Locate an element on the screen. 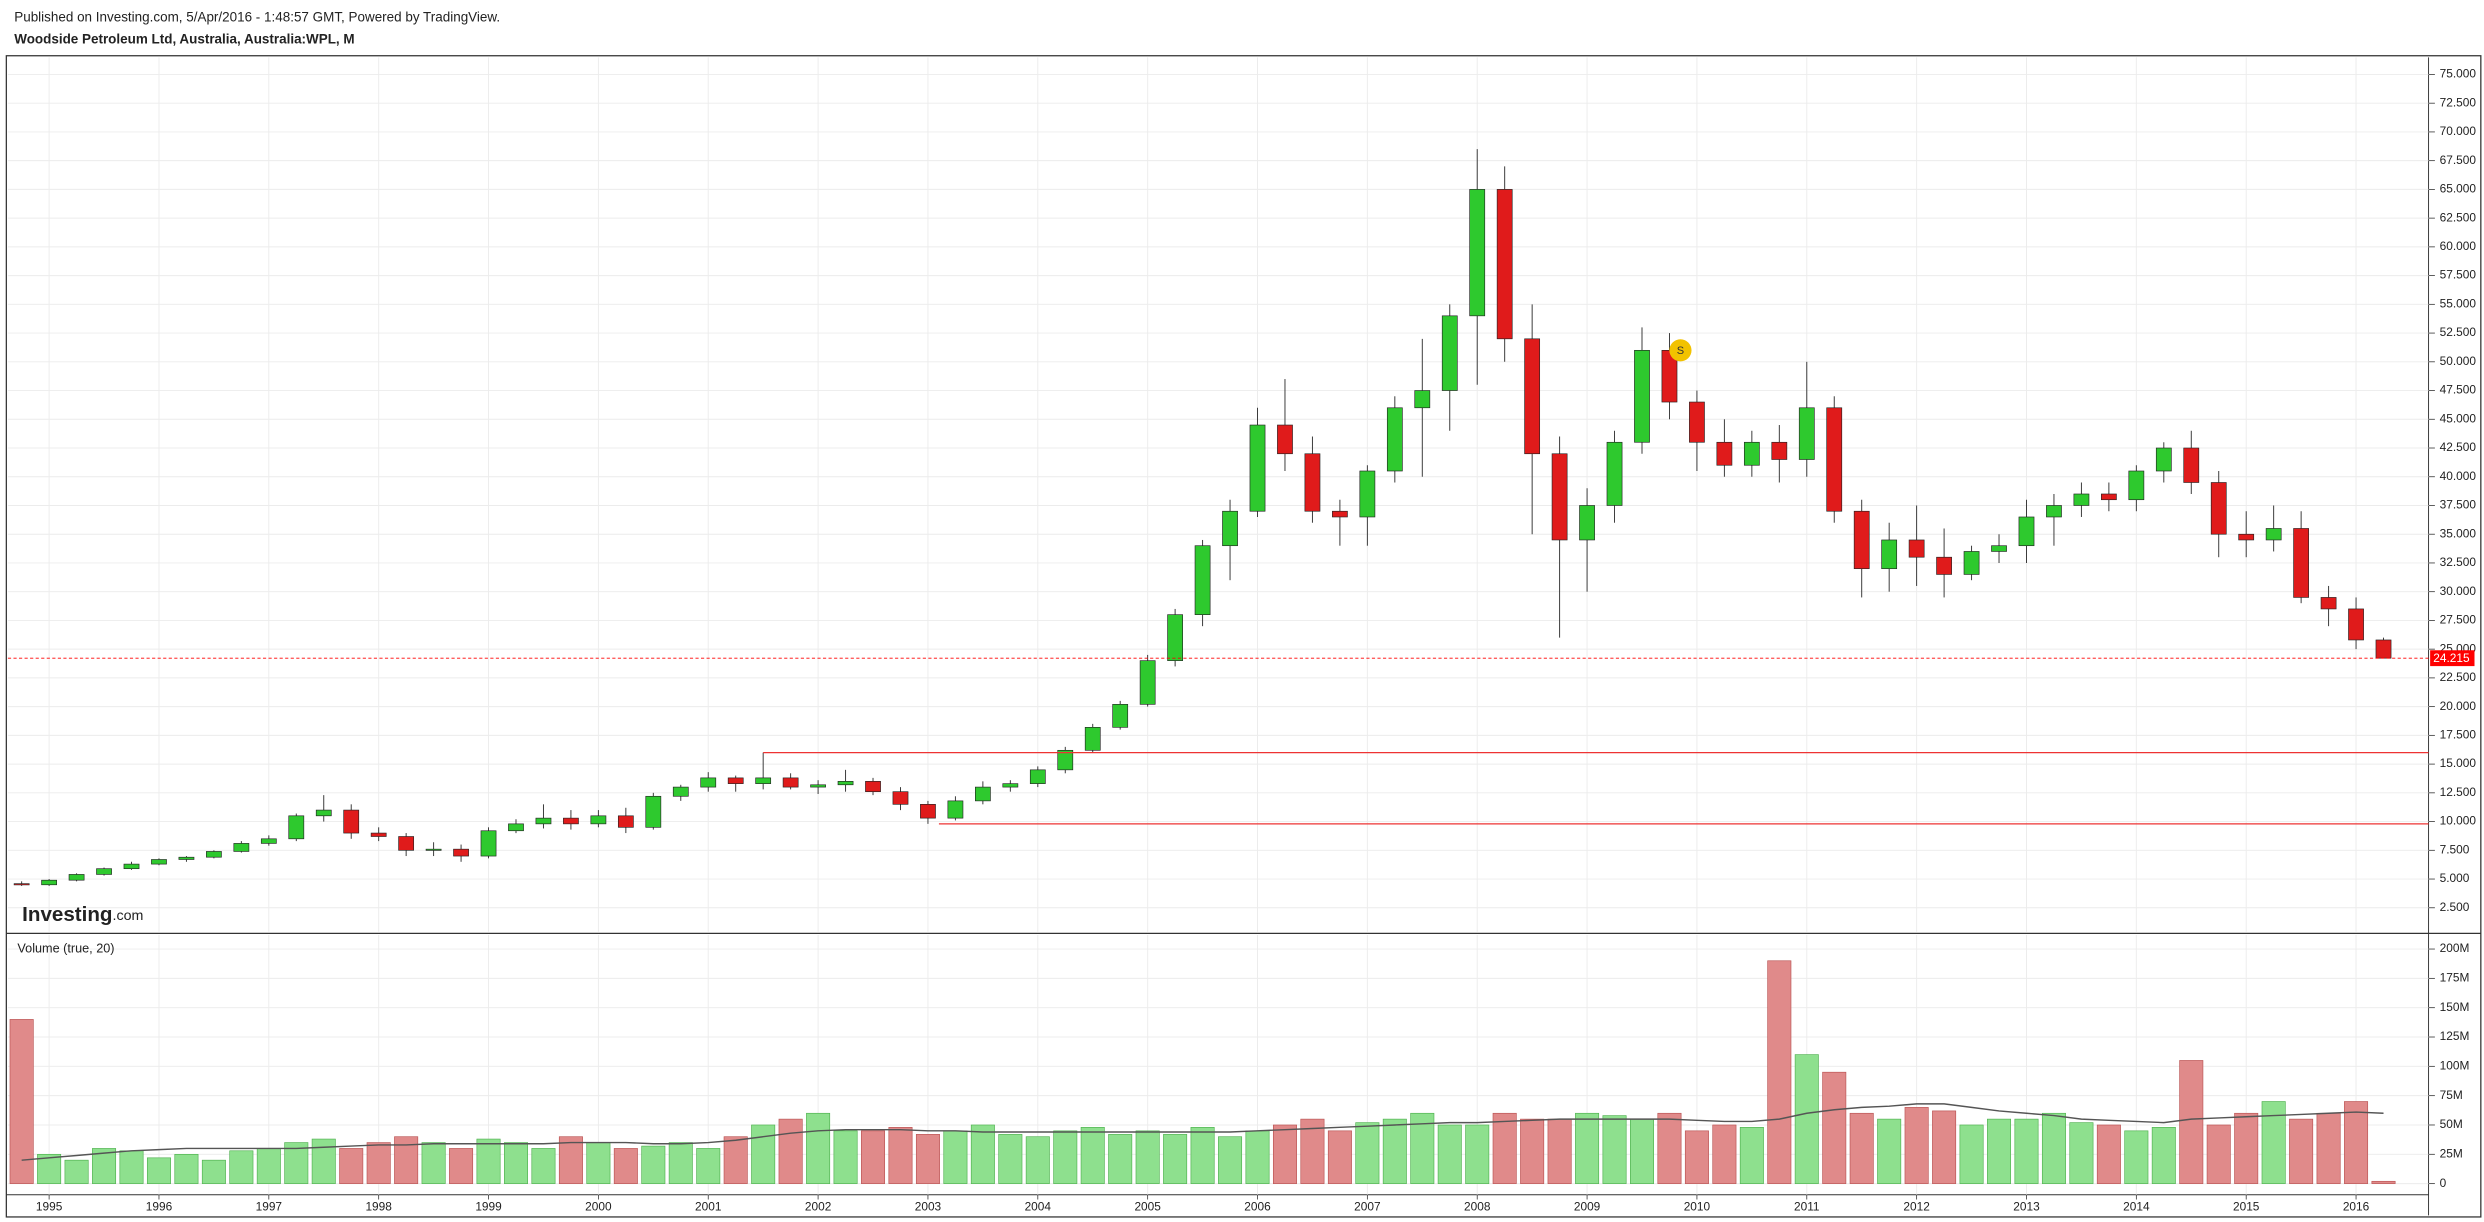 Image resolution: width=2484 pixels, height=1222 pixels. logo-main: Investing is located at coordinates (67, 914).